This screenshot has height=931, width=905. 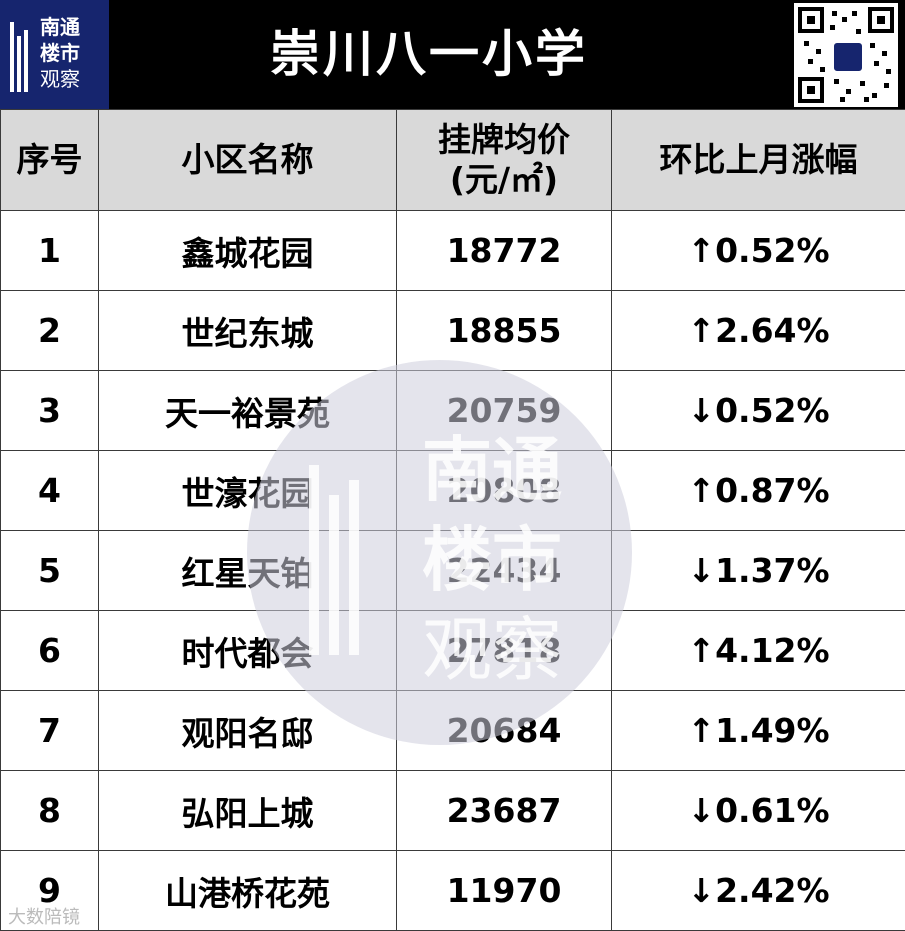 What do you see at coordinates (49, 730) in the screenshot?
I see `row-index: 7` at bounding box center [49, 730].